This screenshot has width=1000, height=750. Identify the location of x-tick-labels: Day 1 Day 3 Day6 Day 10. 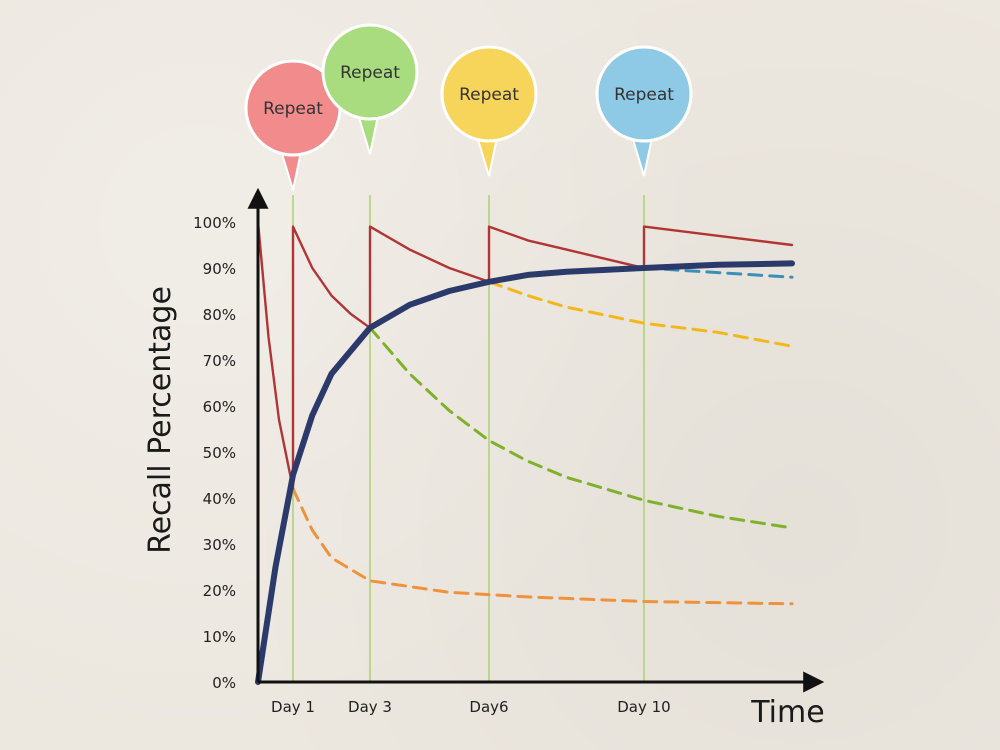
(471, 707).